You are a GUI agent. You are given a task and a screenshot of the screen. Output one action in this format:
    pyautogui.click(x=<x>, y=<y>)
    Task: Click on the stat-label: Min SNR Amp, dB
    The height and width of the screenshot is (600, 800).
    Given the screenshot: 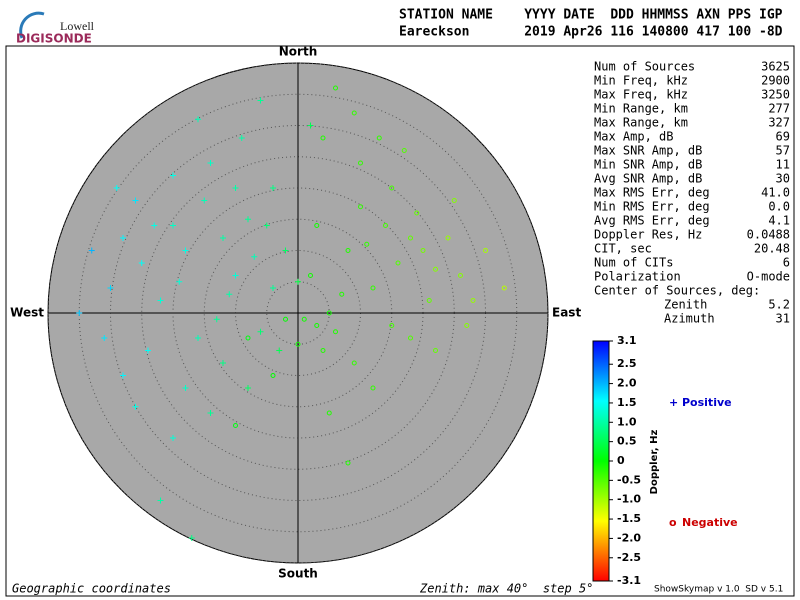 What is the action you would take?
    pyautogui.click(x=648, y=165)
    